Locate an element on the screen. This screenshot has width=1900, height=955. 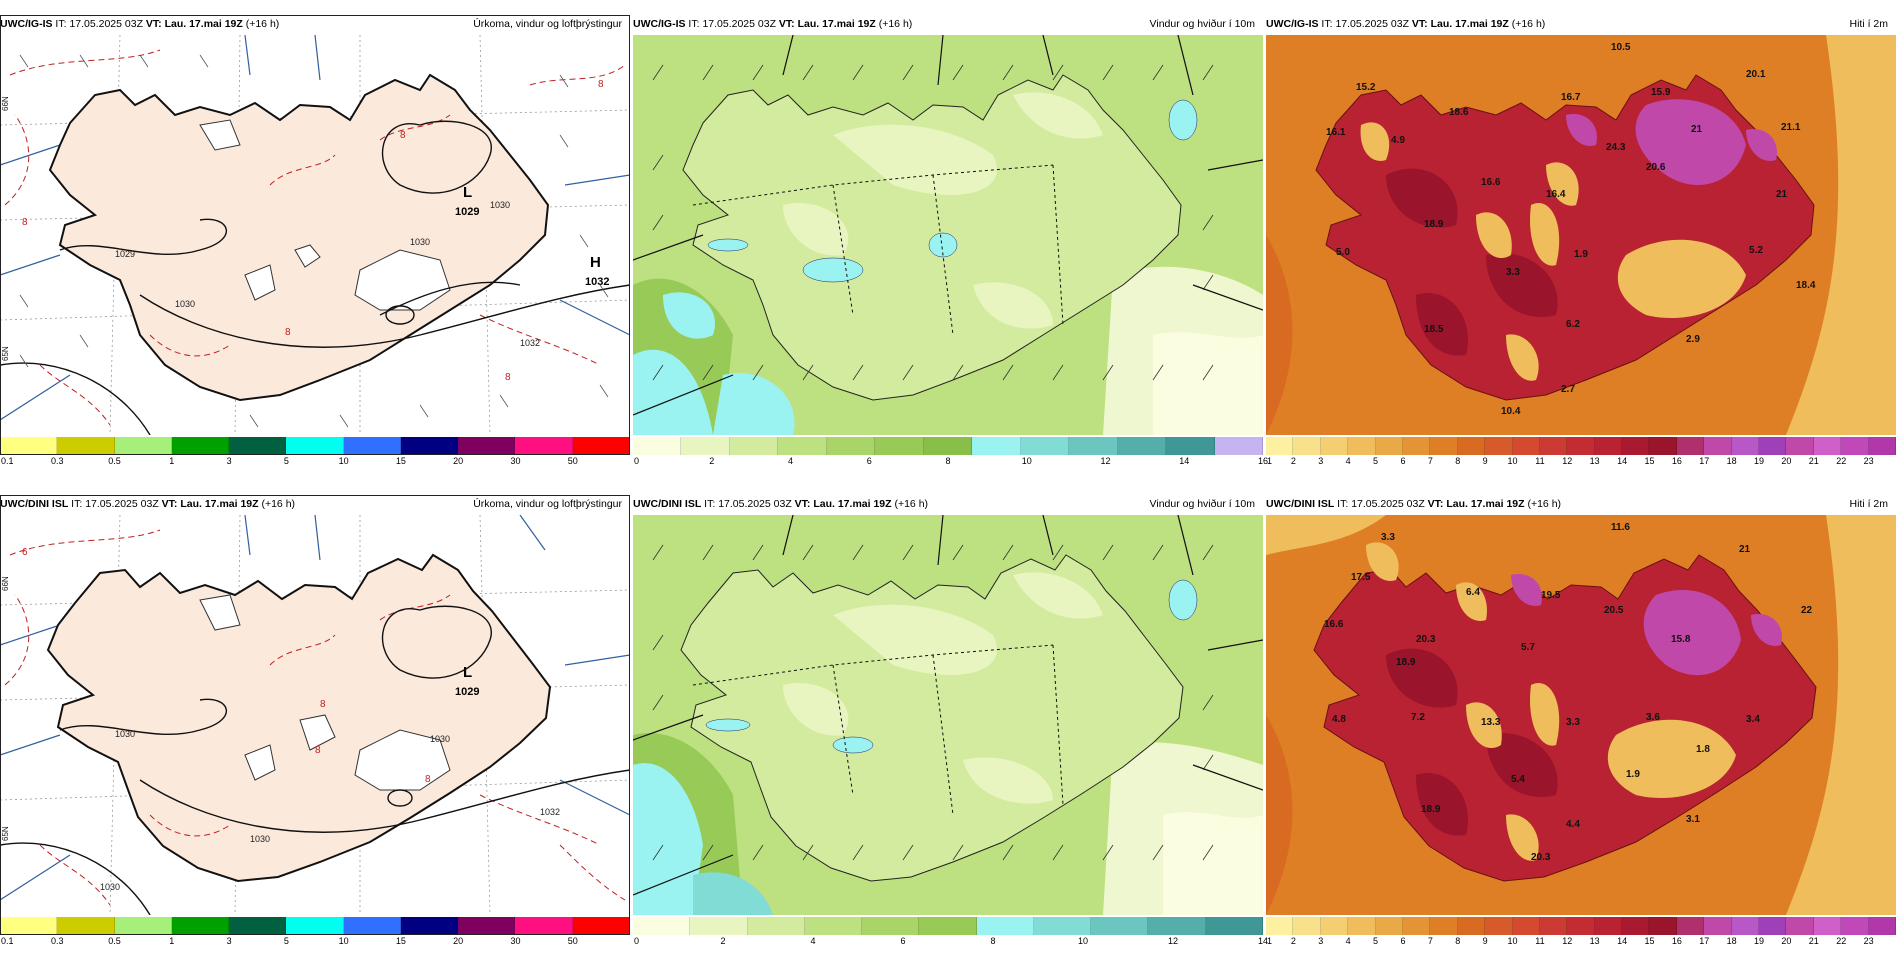
temp-label: 10.5 is located at coordinates (1621, 47).